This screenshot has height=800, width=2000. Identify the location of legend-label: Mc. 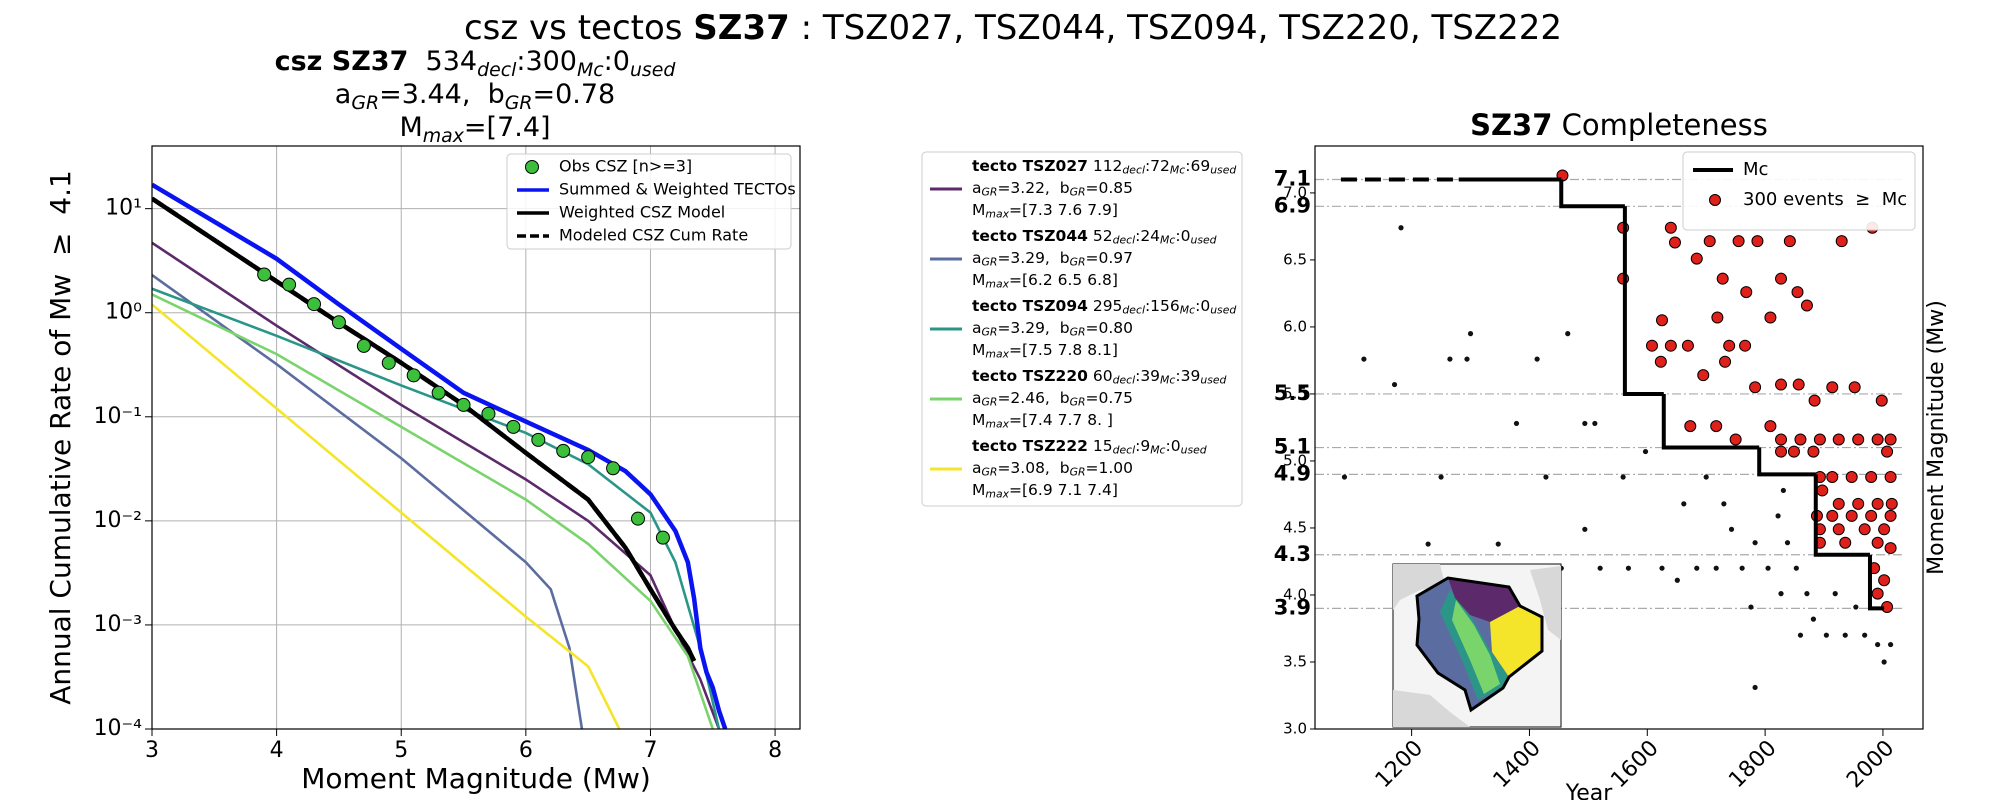
(1755, 169).